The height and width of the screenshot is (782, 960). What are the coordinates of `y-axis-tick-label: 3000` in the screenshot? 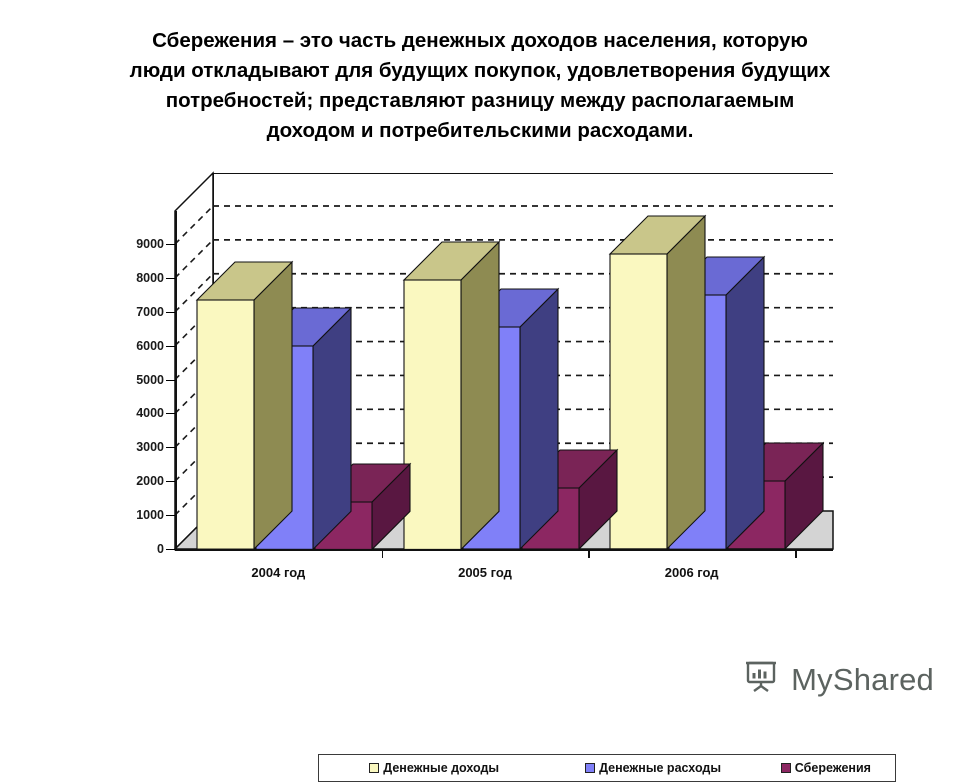 It's located at (150, 447).